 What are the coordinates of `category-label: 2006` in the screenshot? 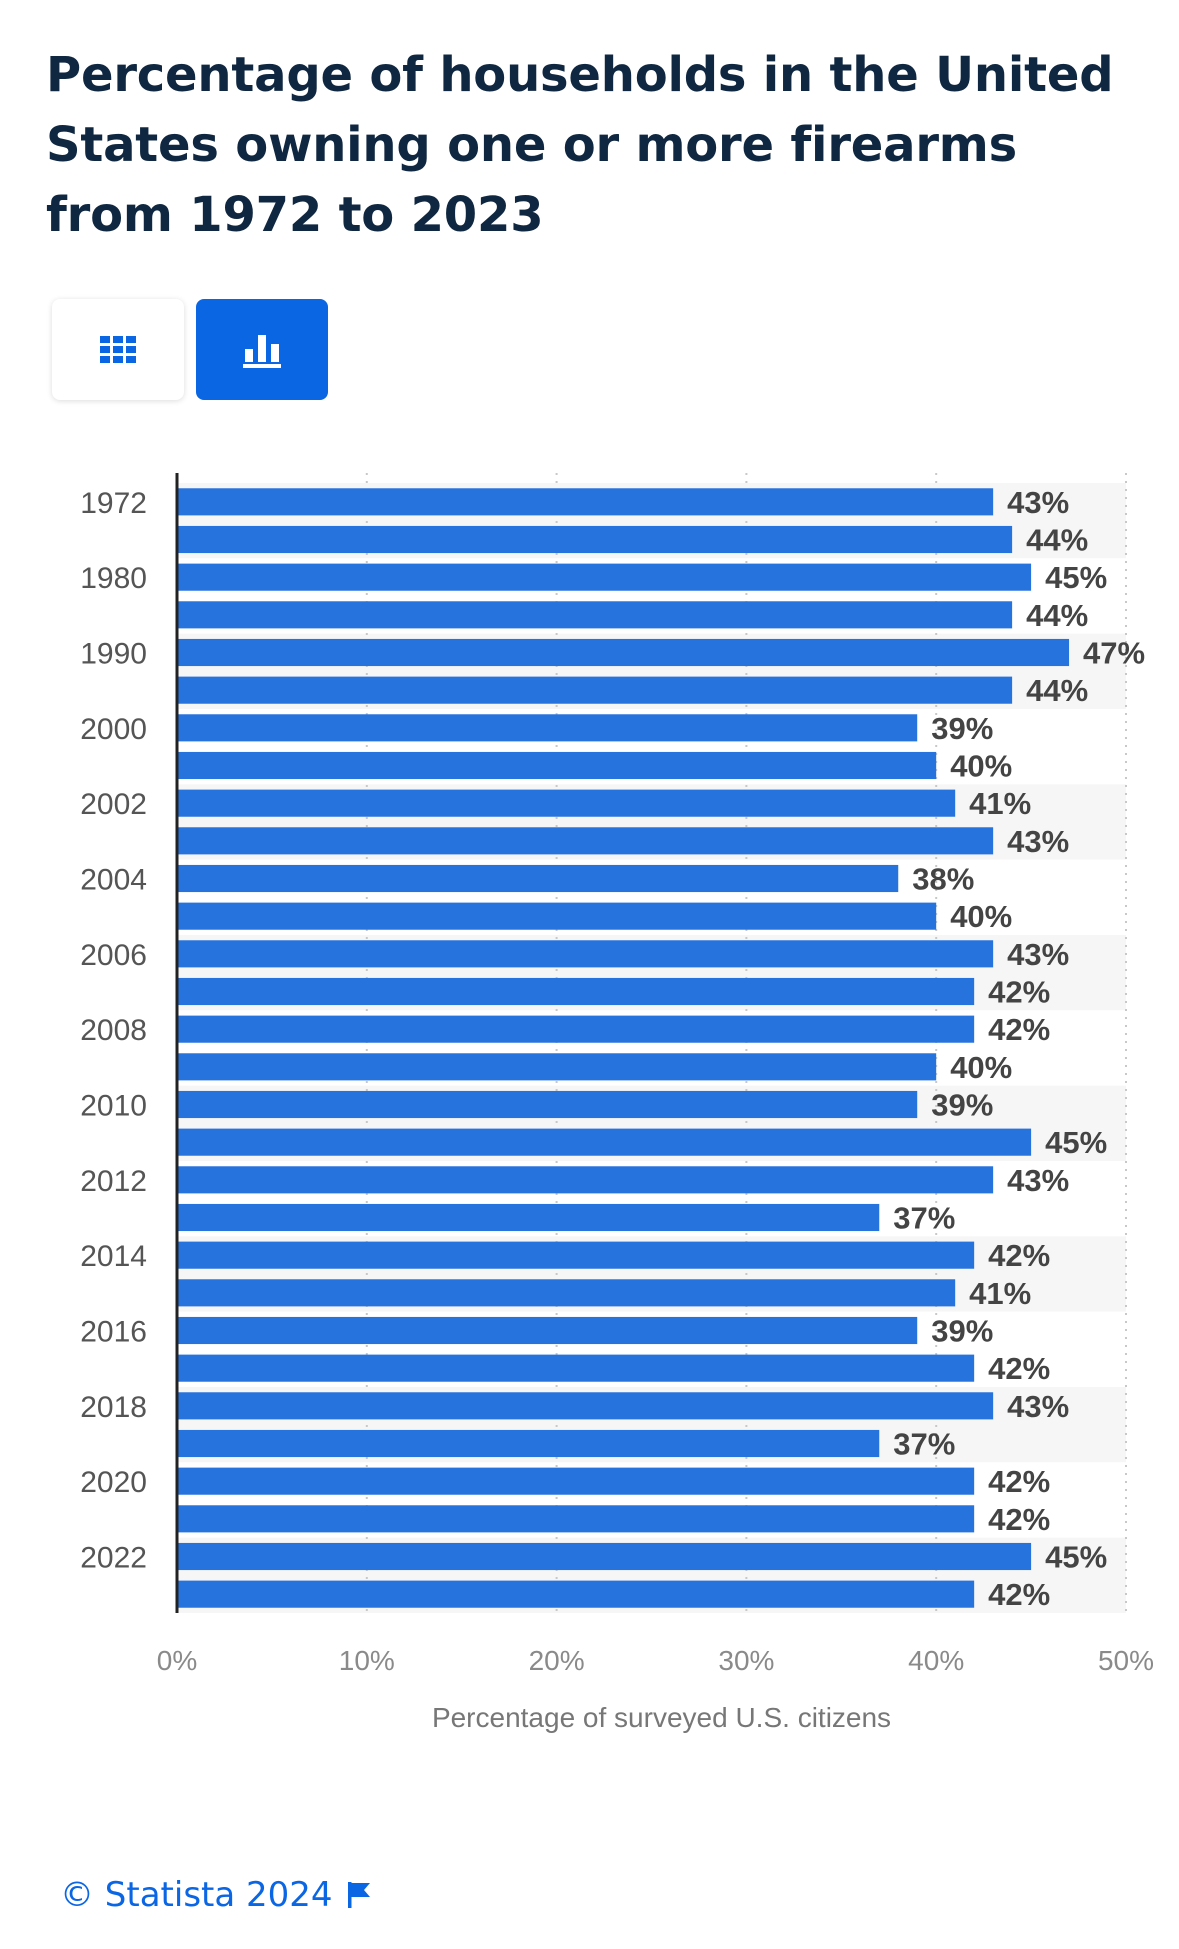 It's located at (113, 955).